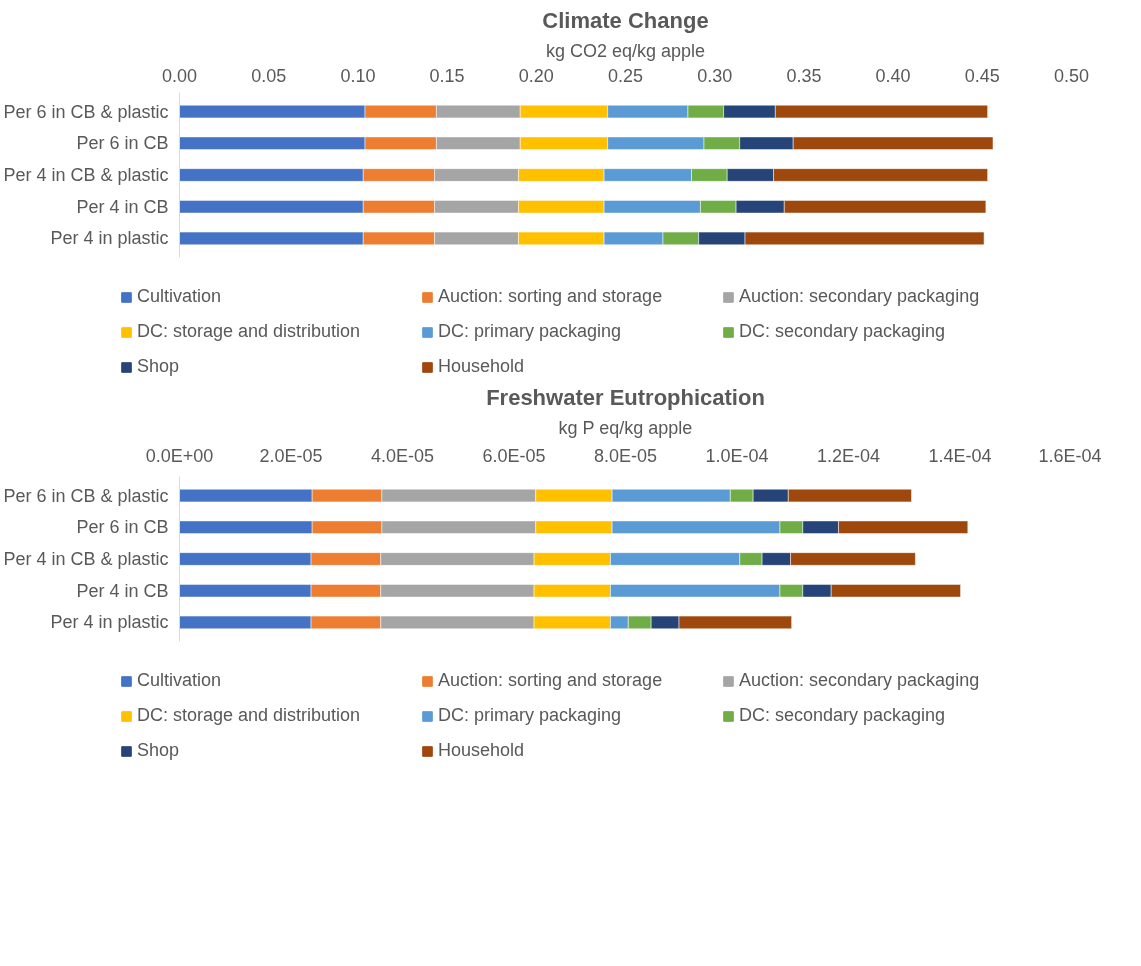 The image size is (1141, 966). Describe the element at coordinates (402, 455) in the screenshot. I see `x-tick-label: 4.0E-05` at that location.